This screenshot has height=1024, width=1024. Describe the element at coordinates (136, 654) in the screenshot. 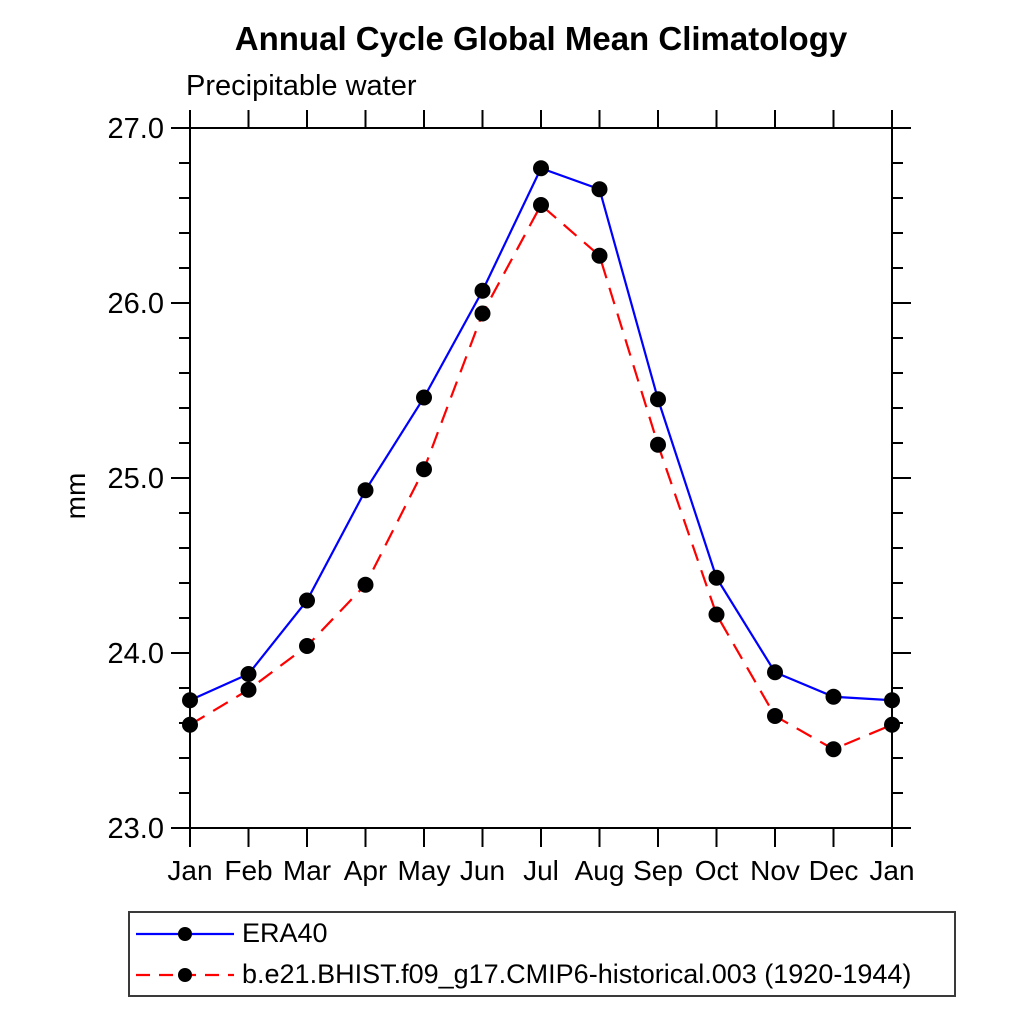

I see `y-tick-label: 24.0` at that location.